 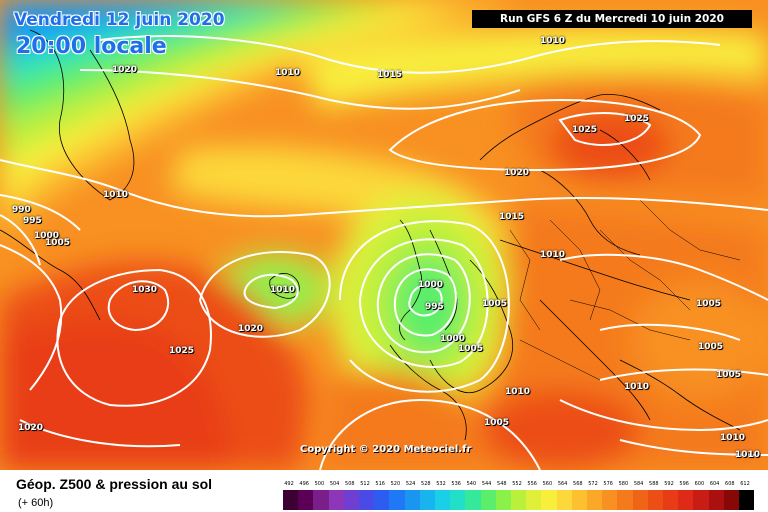 What do you see at coordinates (380, 484) in the screenshot?
I see `scale-label: 516` at bounding box center [380, 484].